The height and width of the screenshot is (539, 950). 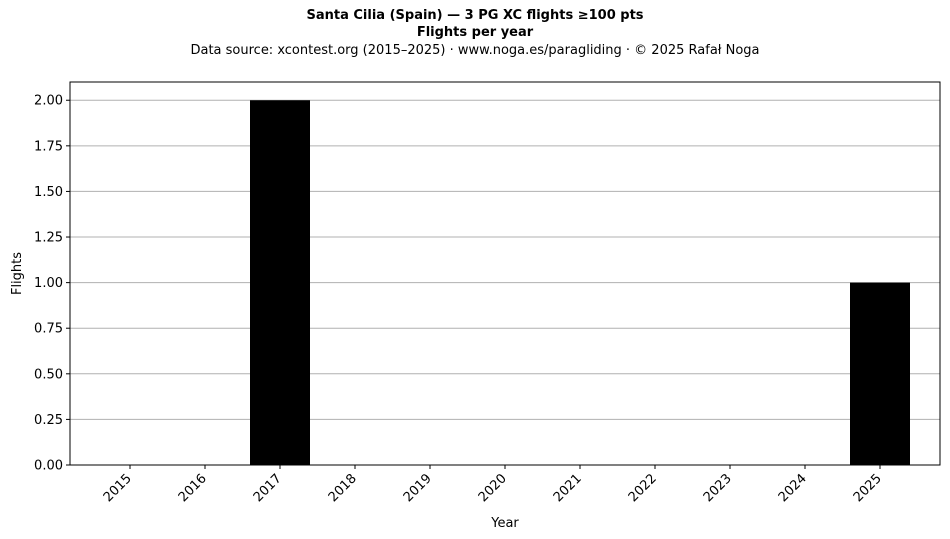 I want to click on x-tick-label: 2018, so click(x=343, y=488).